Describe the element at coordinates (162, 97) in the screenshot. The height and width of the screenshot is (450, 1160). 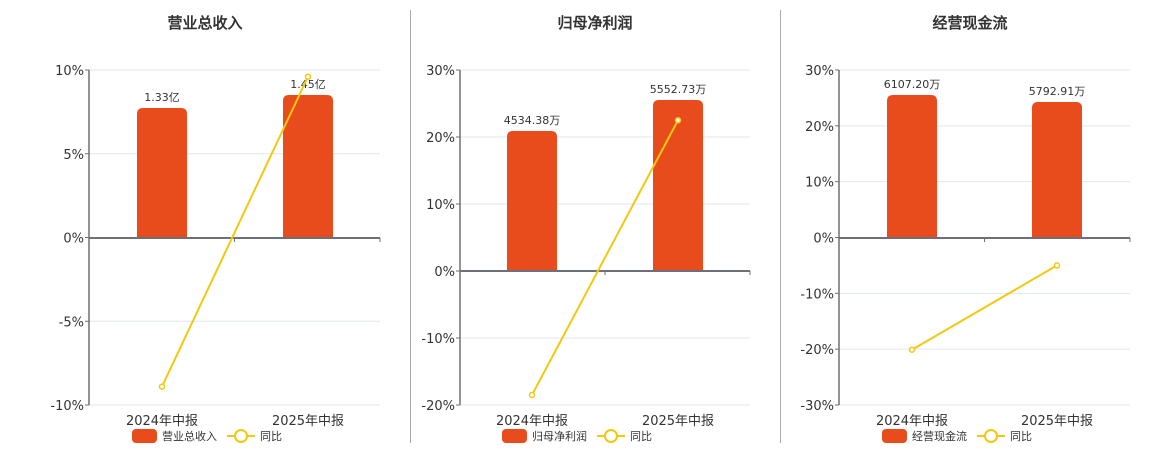
I see `bar-value-label: 1.33亿` at that location.